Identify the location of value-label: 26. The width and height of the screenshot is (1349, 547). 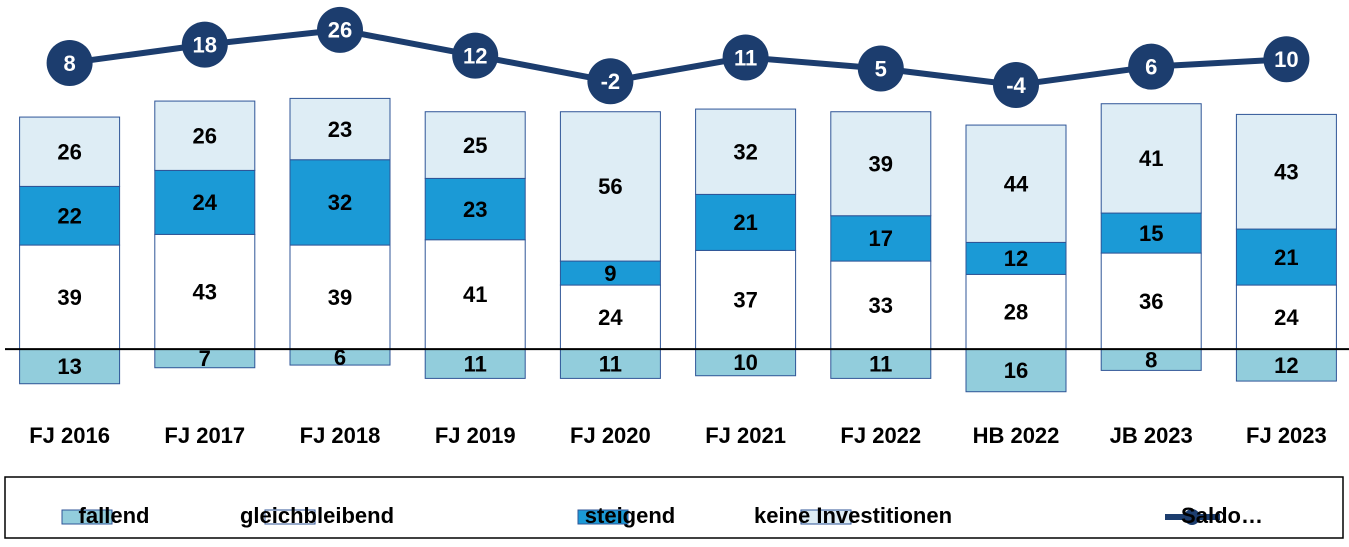
(205, 136).